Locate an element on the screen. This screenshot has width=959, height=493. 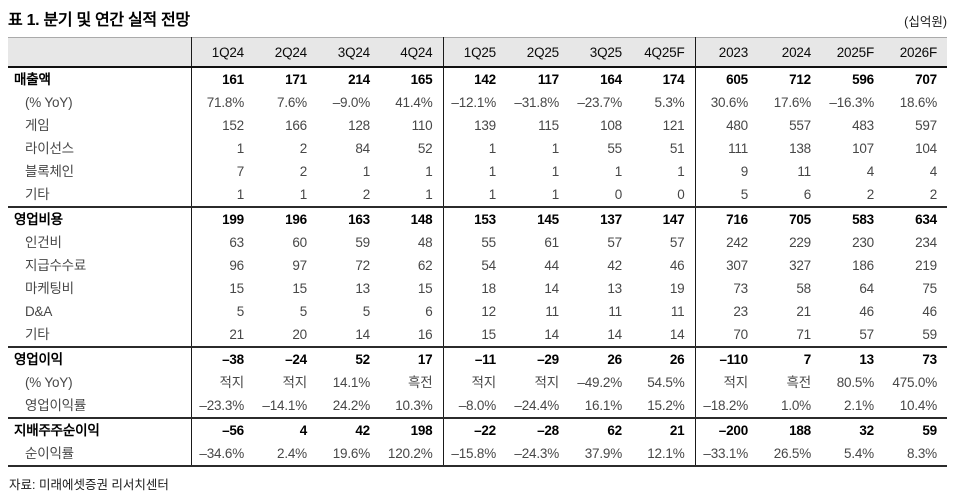
cell: 17.6% is located at coordinates (792, 102).